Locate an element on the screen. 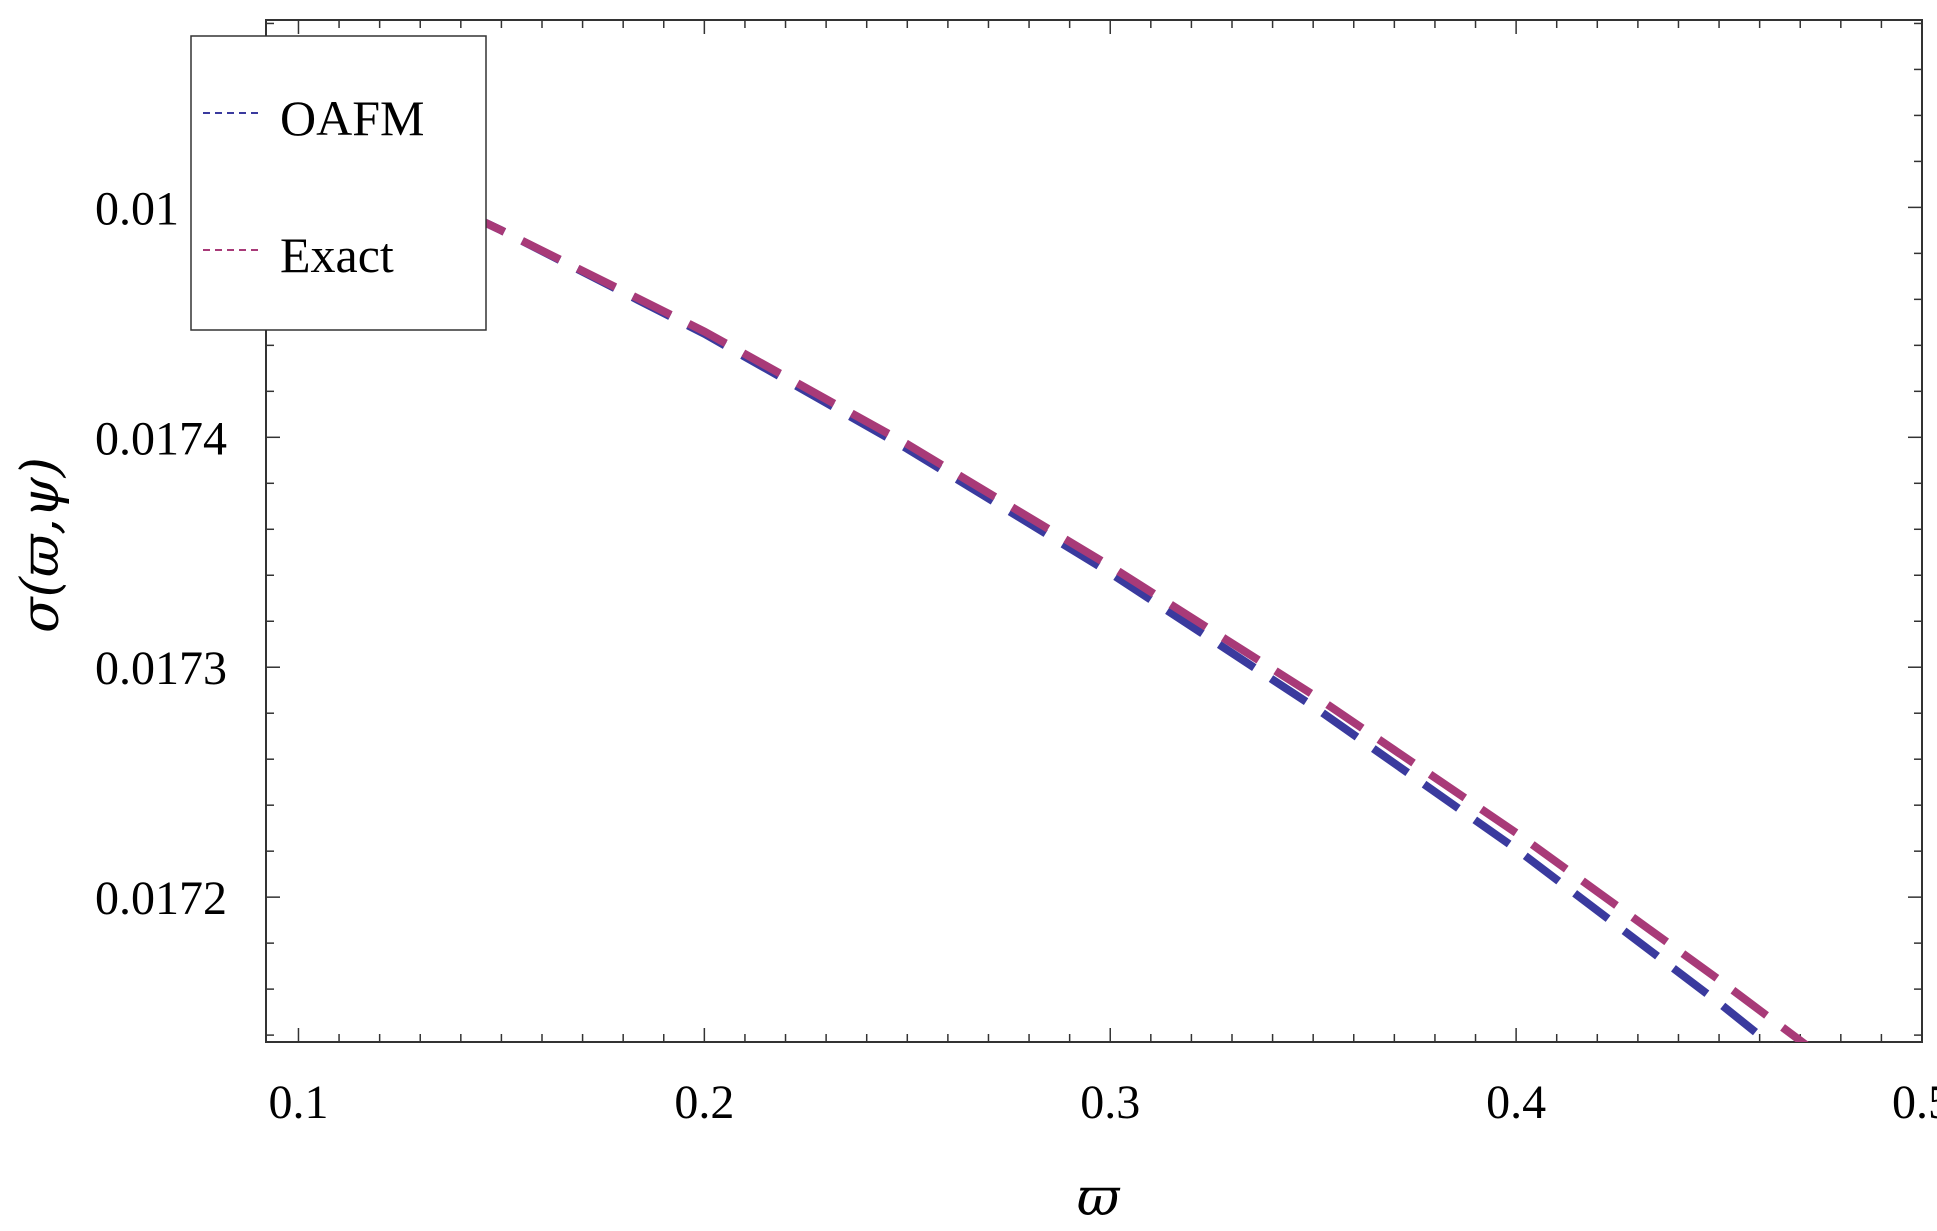 Image resolution: width=1937 pixels, height=1231 pixels. legend-label-oafm: OAFM is located at coordinates (352, 118).